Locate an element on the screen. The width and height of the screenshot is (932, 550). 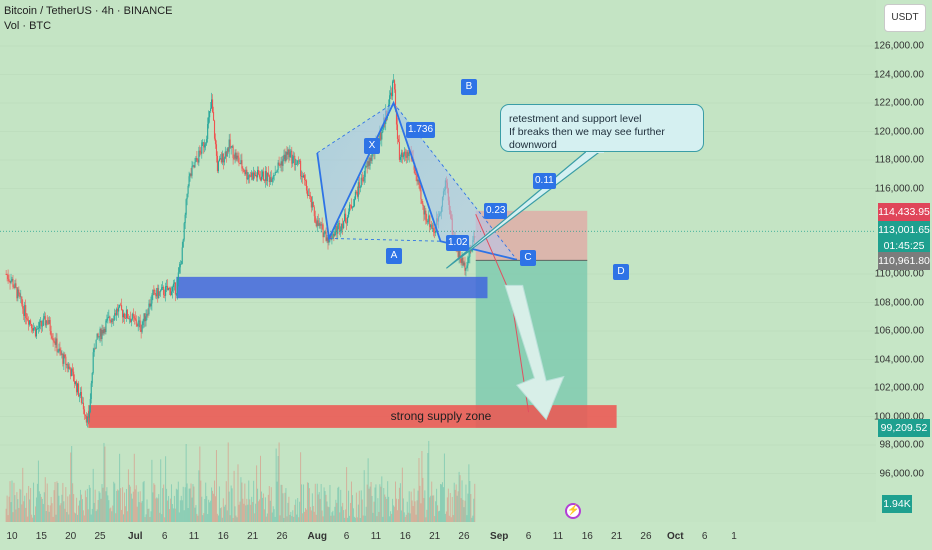
supply-zone is located at coordinates (352, 416).